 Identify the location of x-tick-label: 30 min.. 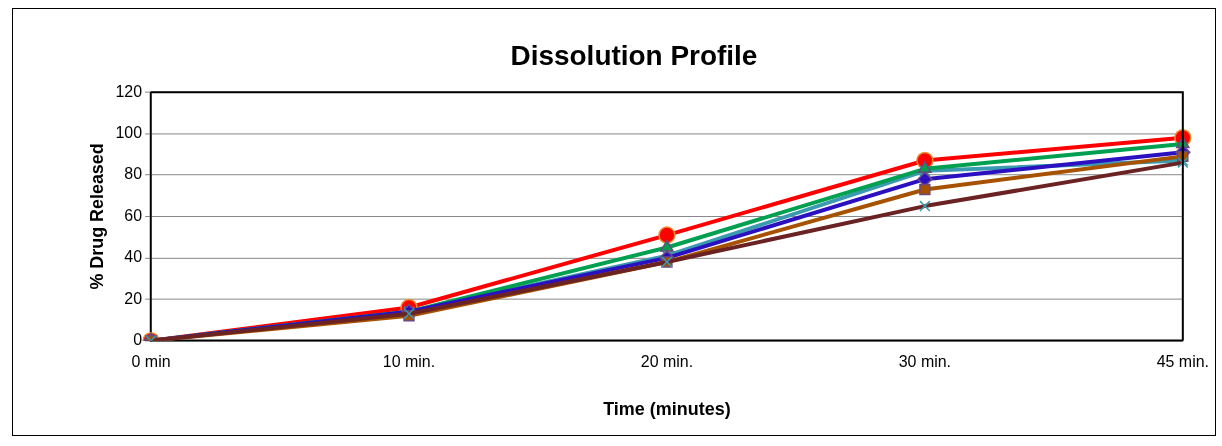
(925, 361).